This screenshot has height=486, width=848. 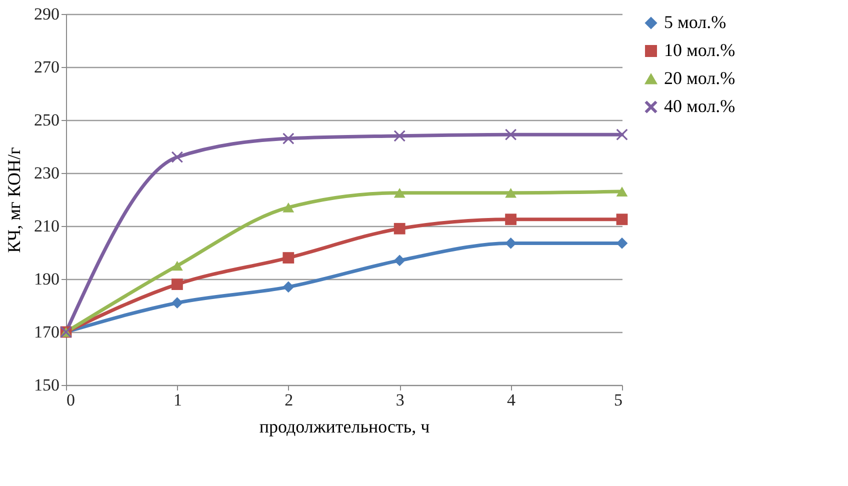 What do you see at coordinates (344, 426) in the screenshot?
I see `x-axis-title: продолжительность, ч` at bounding box center [344, 426].